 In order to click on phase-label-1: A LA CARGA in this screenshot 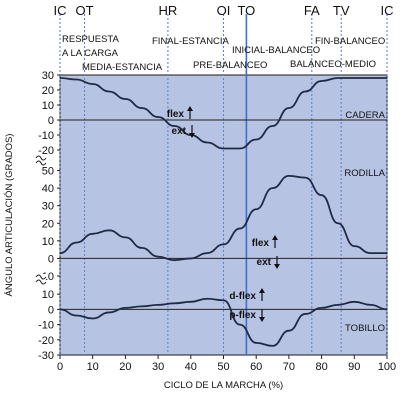, I will do `click(90, 53)`.